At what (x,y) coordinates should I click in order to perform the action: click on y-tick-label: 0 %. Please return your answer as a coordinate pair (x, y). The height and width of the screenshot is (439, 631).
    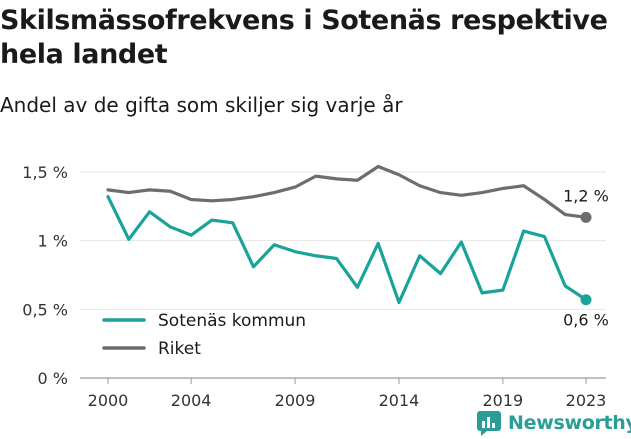
    Looking at the image, I should click on (53, 378).